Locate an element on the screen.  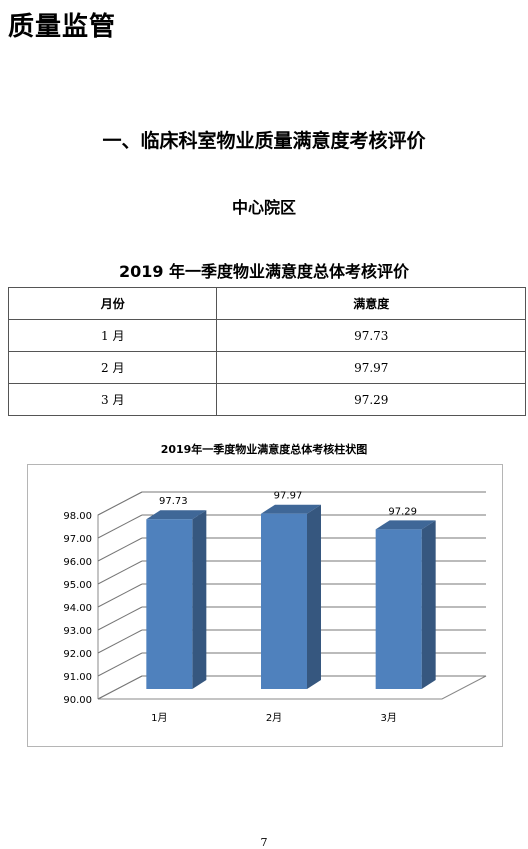
satisfaction-table: 月份 满意度 1 月 97.73 2 月 97.97 3 月 97.29 is located at coordinates (266, 351).